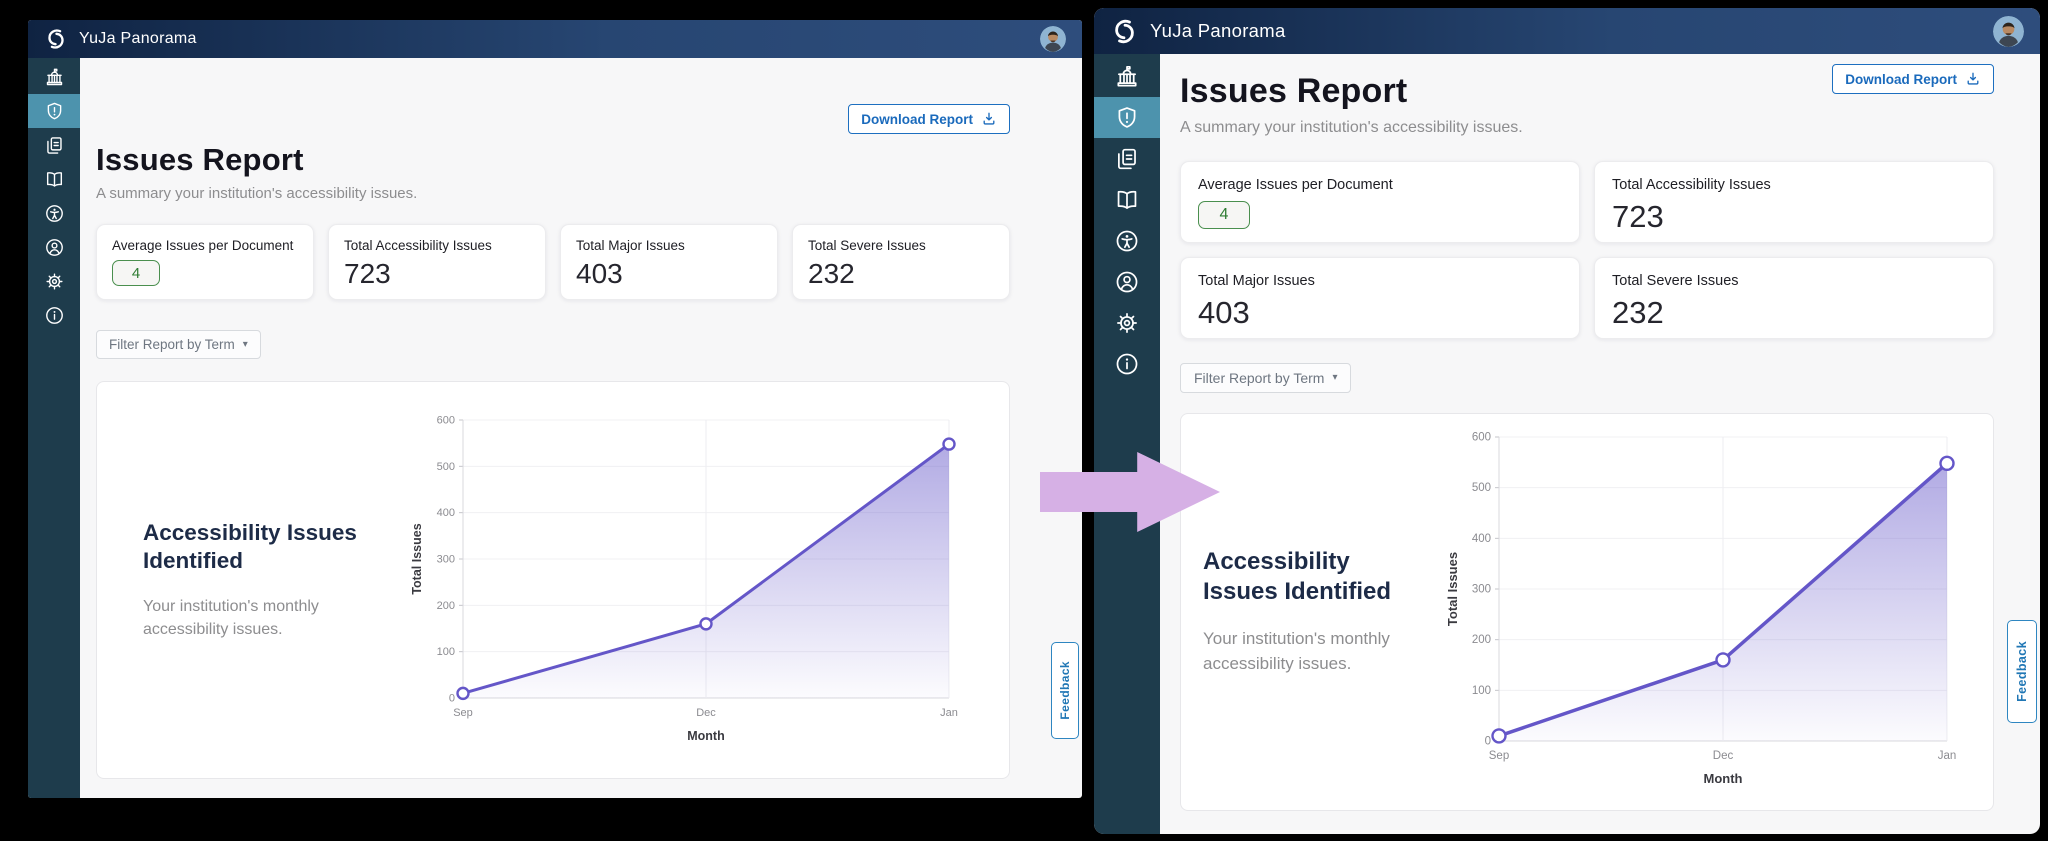  Describe the element at coordinates (1481, 488) in the screenshot. I see `svg-text: 500` at that location.